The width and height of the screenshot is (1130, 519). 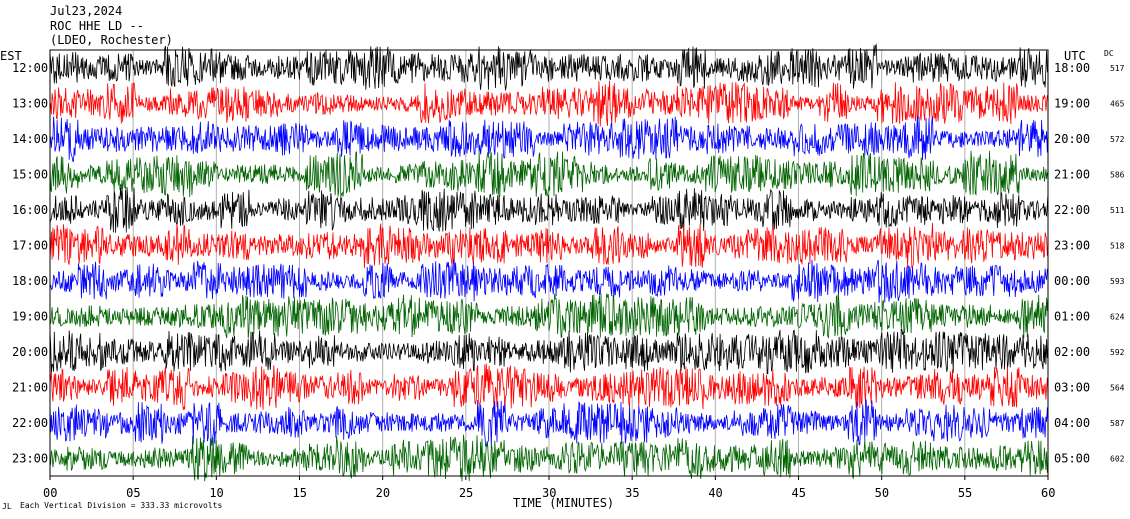 What do you see at coordinates (1117, 139) in the screenshot?
I see `dc-value: 572` at bounding box center [1117, 139].